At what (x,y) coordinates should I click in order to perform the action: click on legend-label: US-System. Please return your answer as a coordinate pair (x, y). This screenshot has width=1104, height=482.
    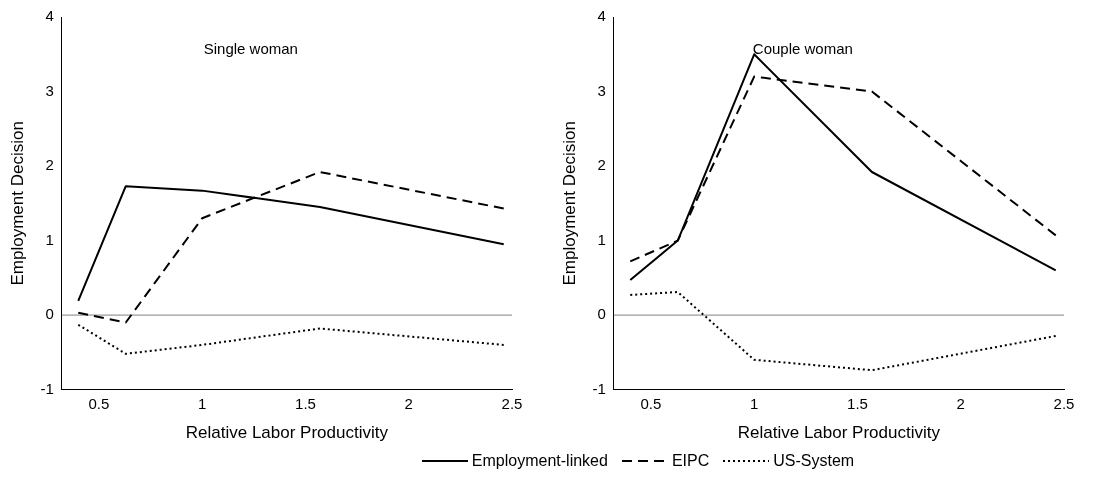
    Looking at the image, I should click on (814, 461).